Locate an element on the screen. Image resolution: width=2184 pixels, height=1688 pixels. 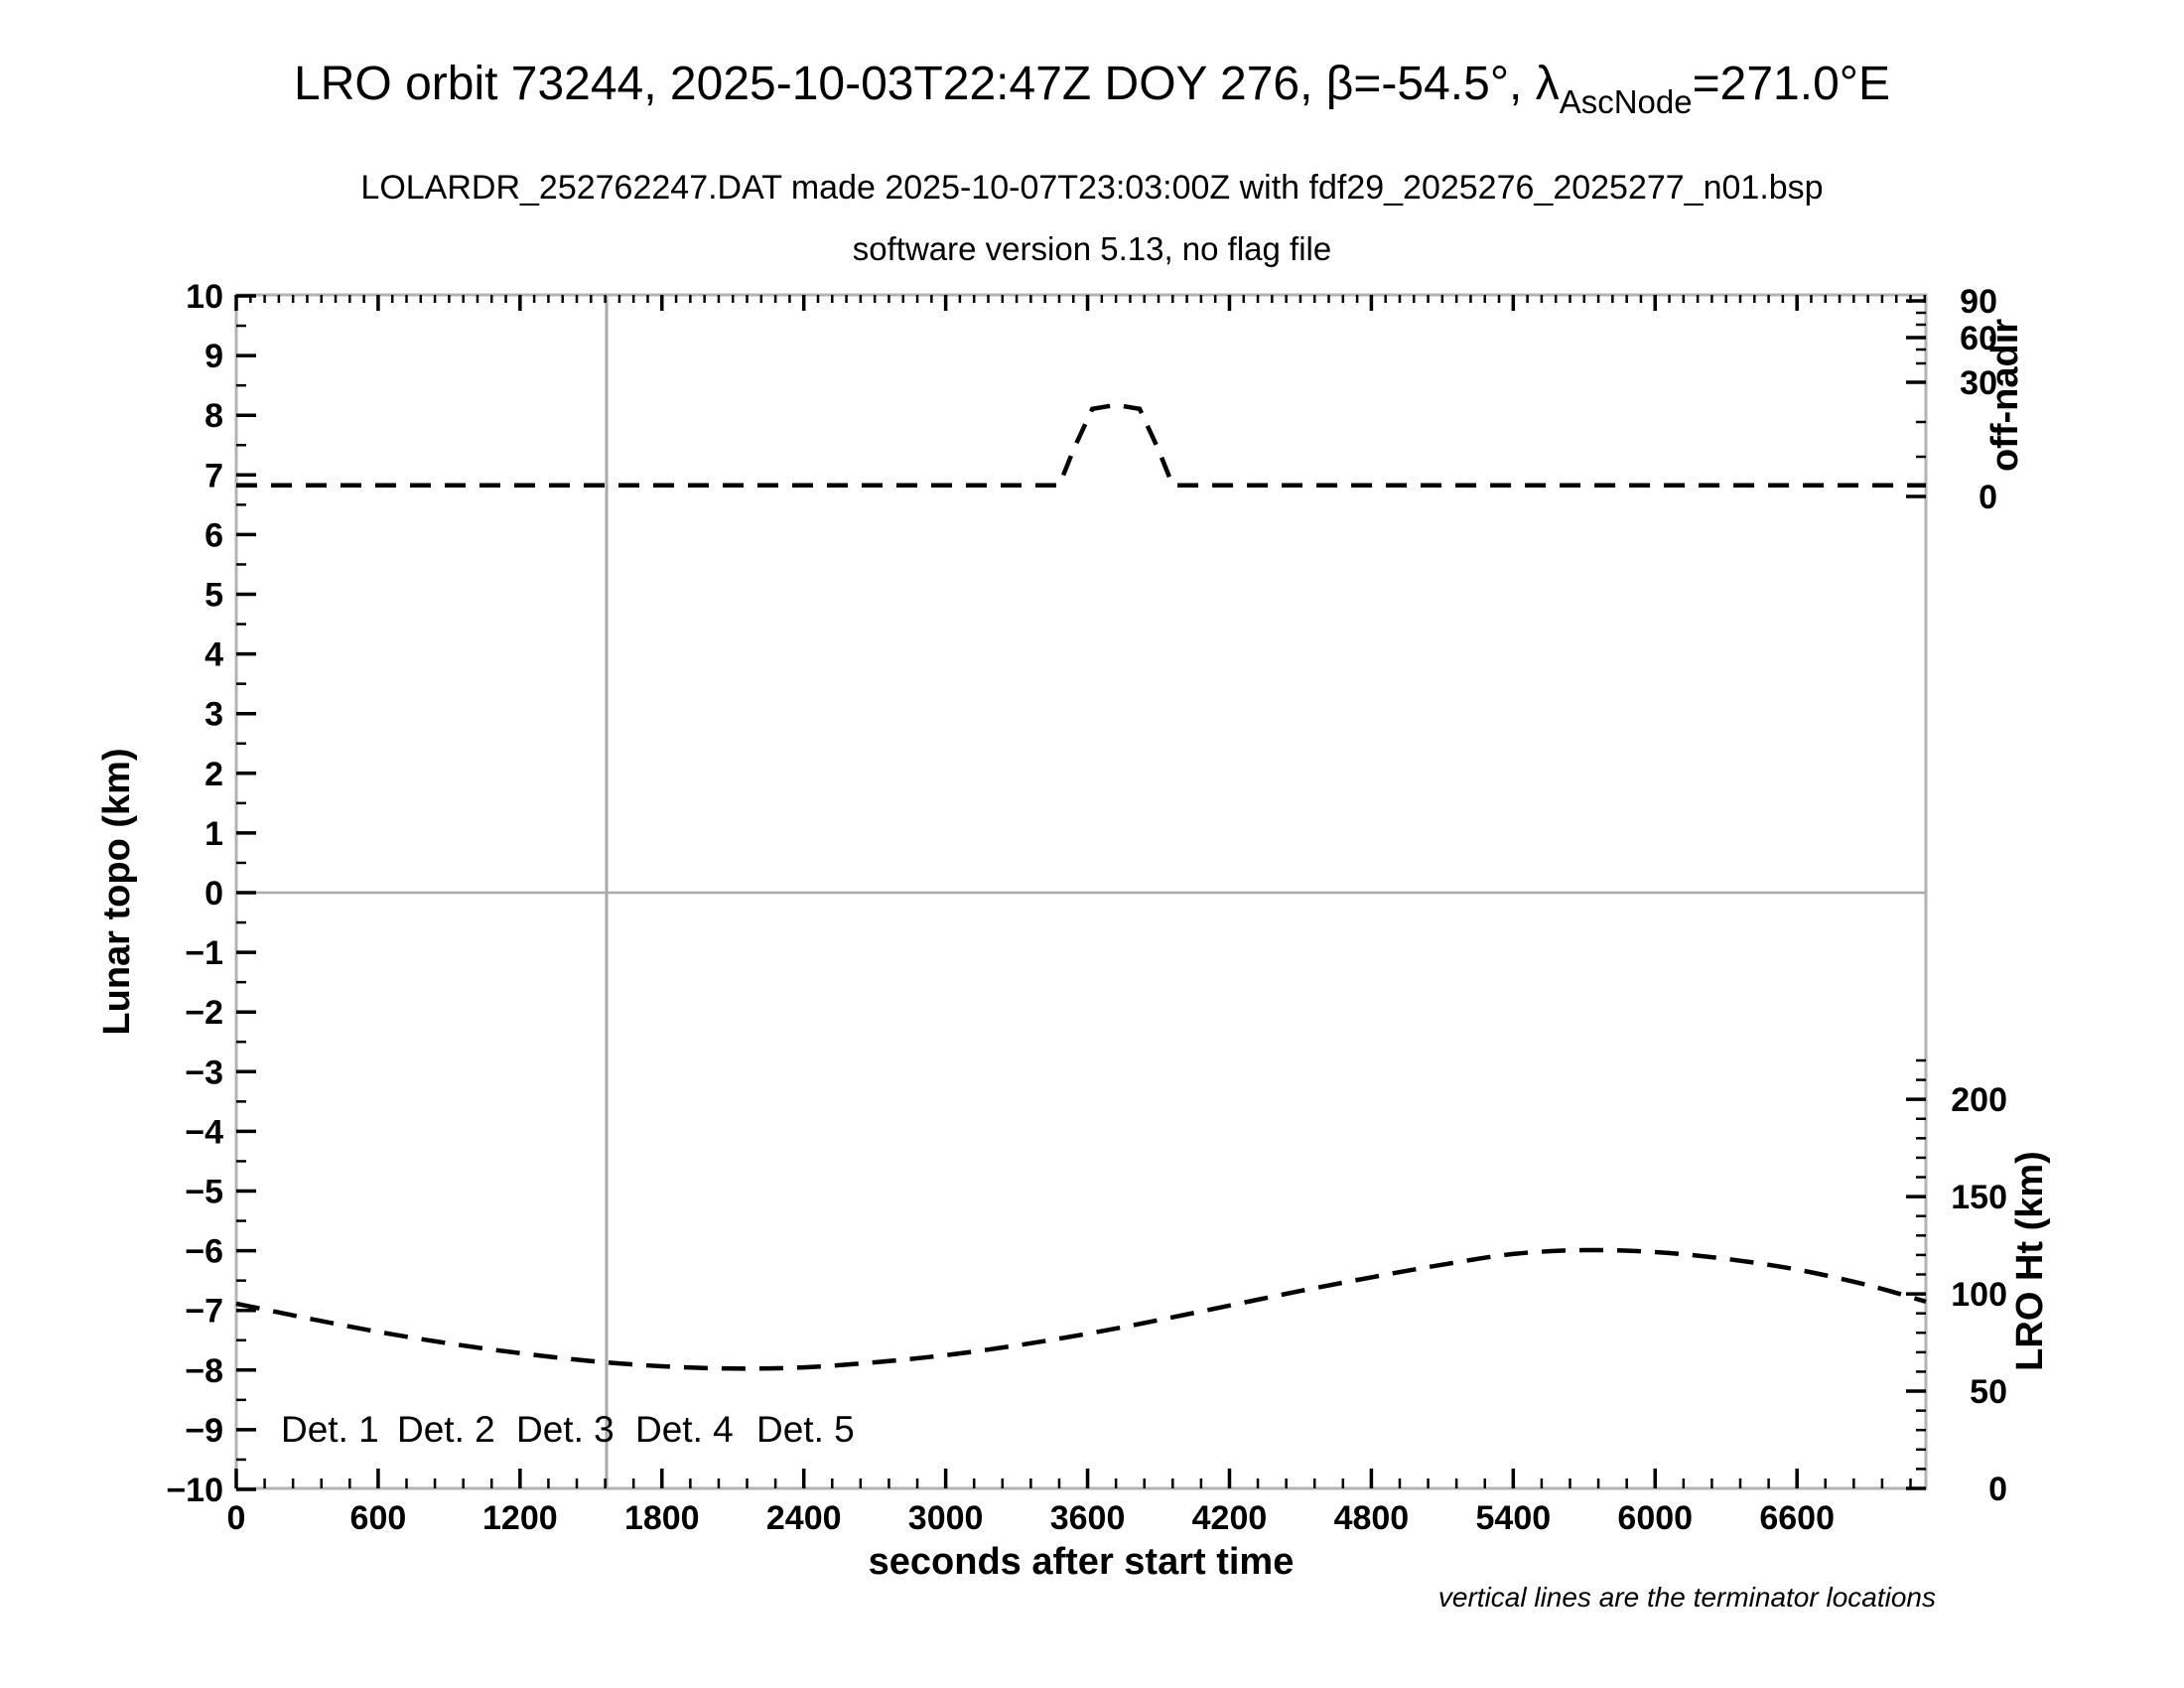
lro-ht-tick-label: 200 is located at coordinates (1979, 1100).